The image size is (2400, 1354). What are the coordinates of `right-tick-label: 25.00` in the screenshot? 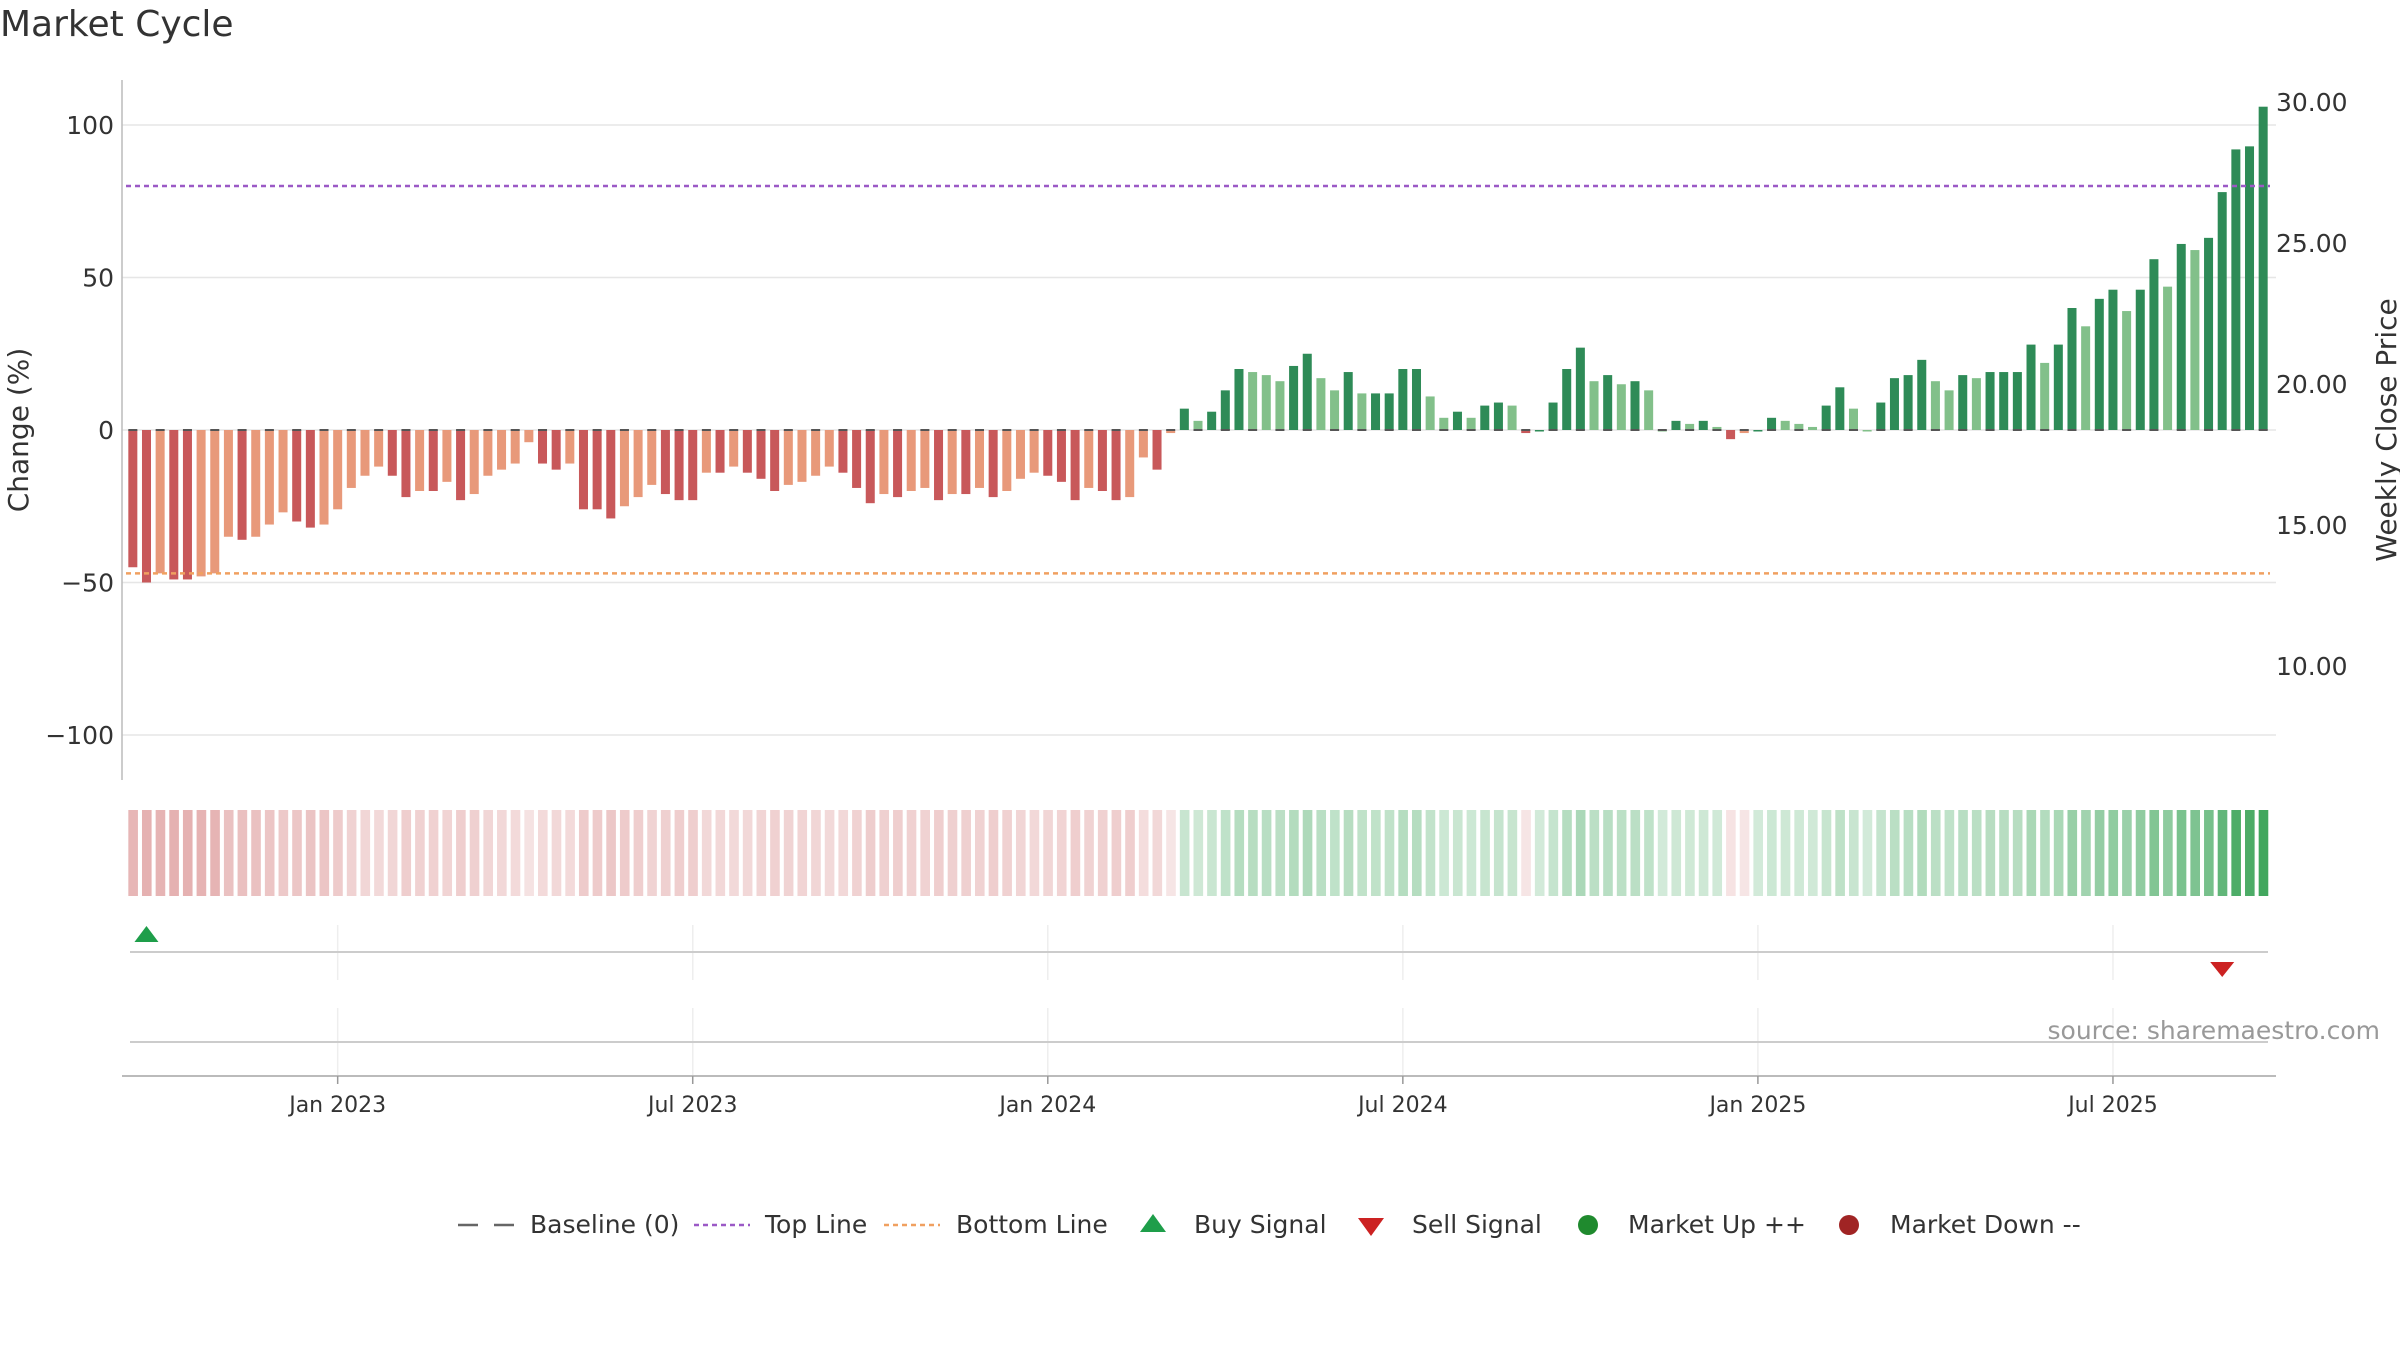 It's located at (2312, 243).